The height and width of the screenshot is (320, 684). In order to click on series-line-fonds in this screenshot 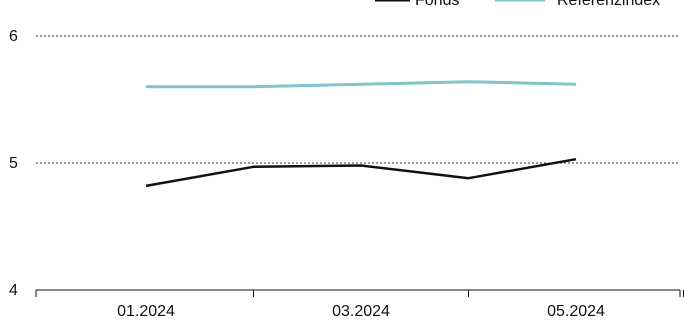, I will do `click(361, 172)`.